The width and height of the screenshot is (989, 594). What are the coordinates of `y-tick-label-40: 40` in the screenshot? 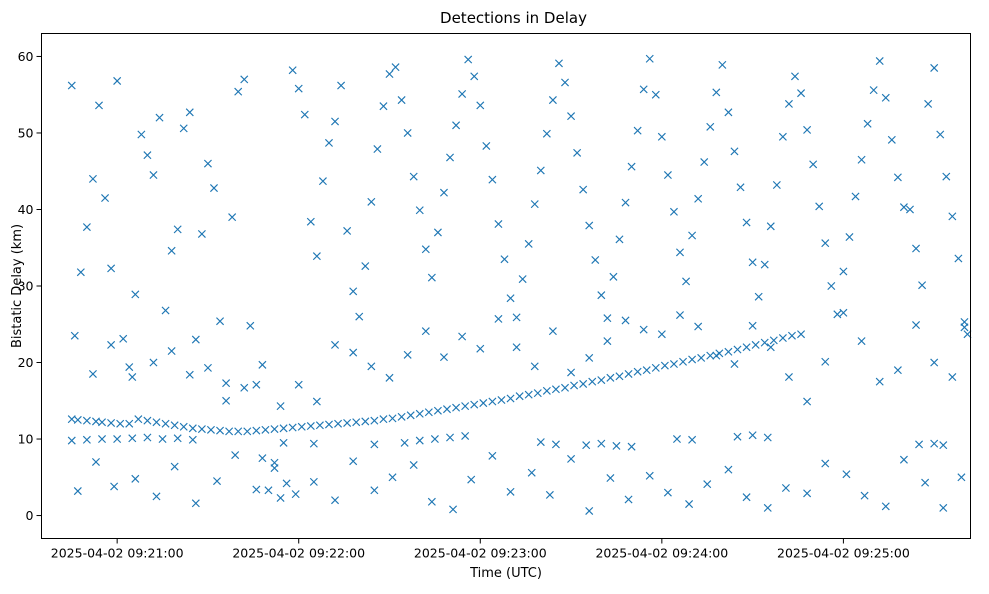 It's located at (26, 209).